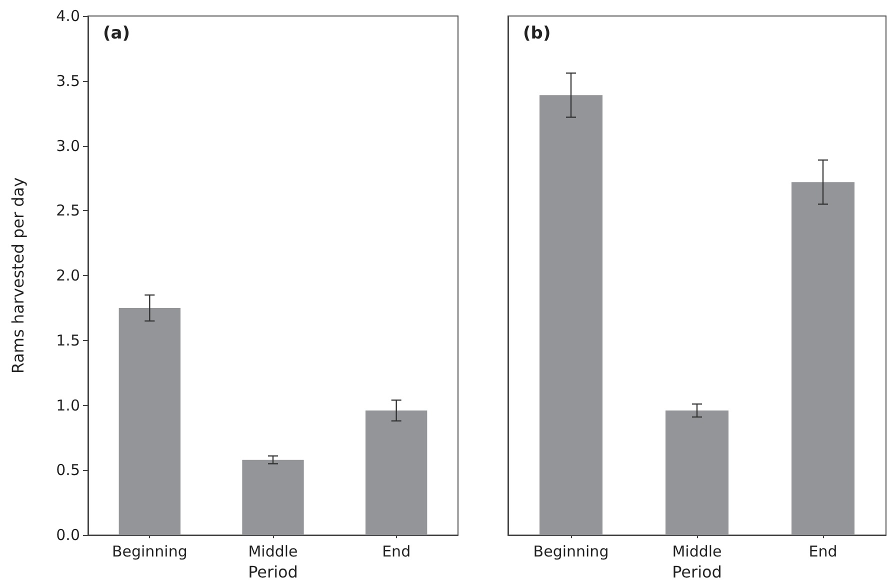 This screenshot has width=887, height=585. What do you see at coordinates (537, 34) in the screenshot?
I see `text: (b)` at bounding box center [537, 34].